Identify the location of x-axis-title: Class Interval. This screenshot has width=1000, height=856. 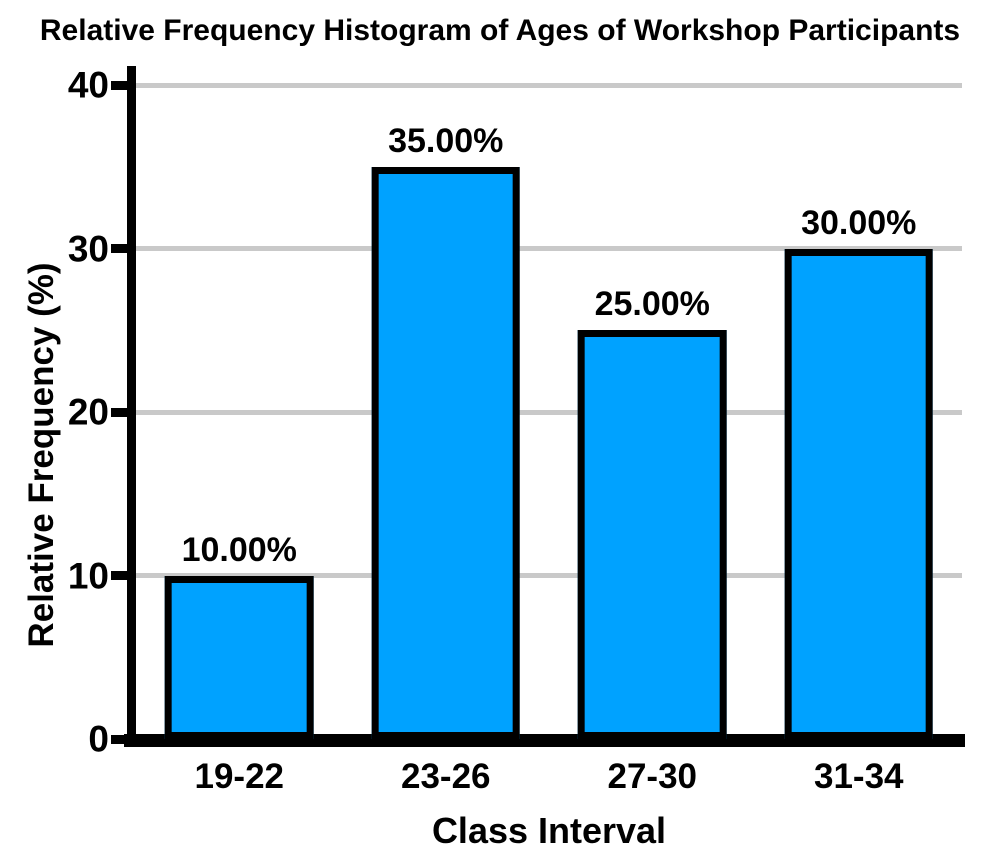
(549, 830).